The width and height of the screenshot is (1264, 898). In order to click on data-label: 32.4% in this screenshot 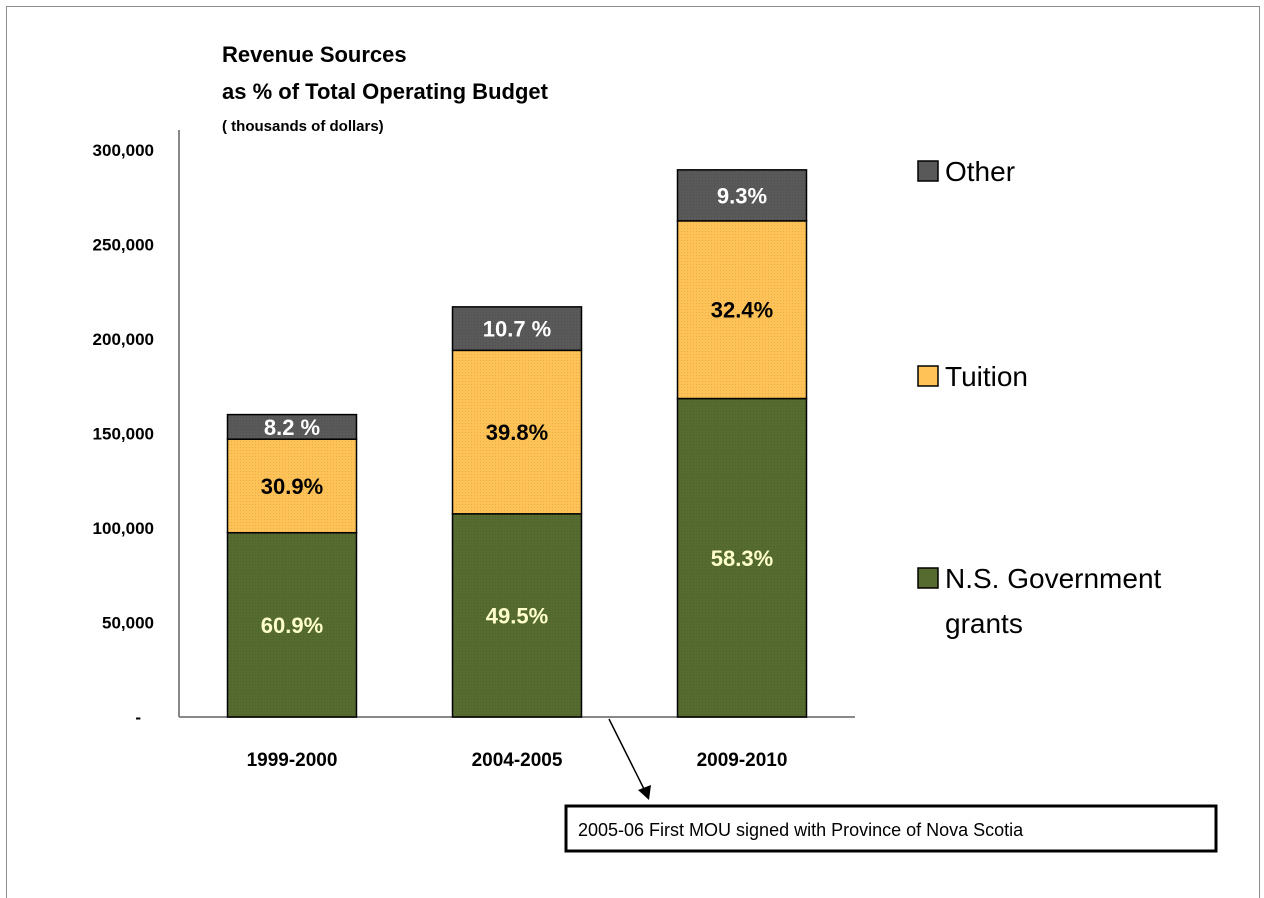, I will do `click(742, 310)`.